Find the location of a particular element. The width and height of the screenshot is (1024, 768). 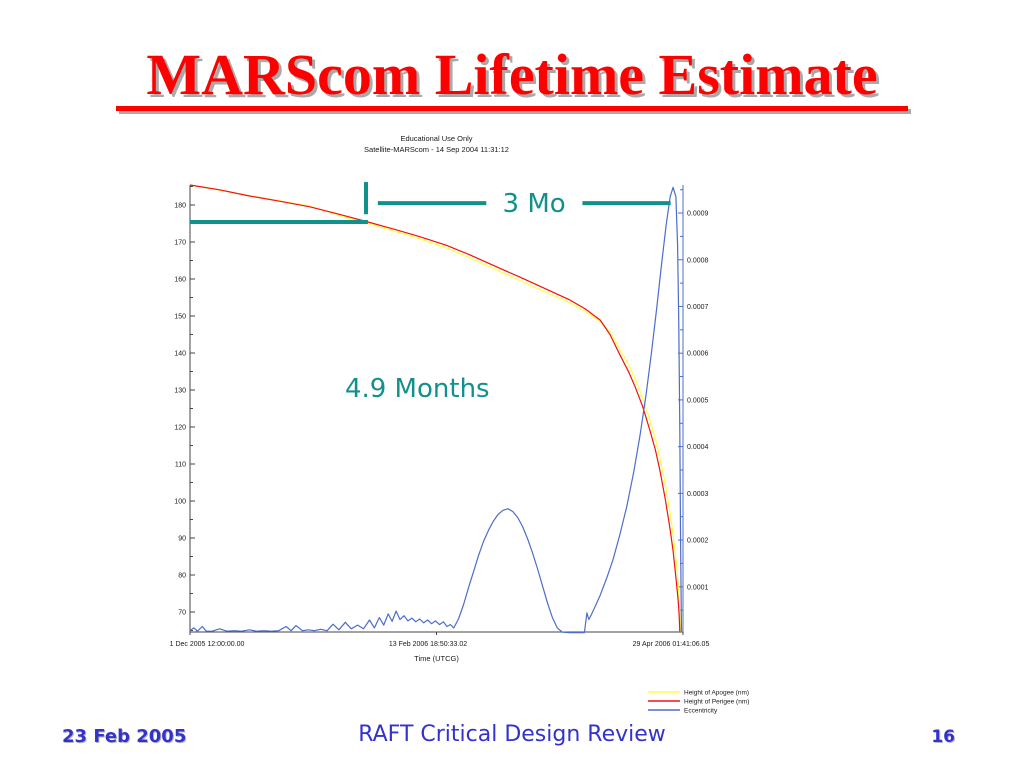

y-right-tick-label: 0.0001 is located at coordinates (698, 587).